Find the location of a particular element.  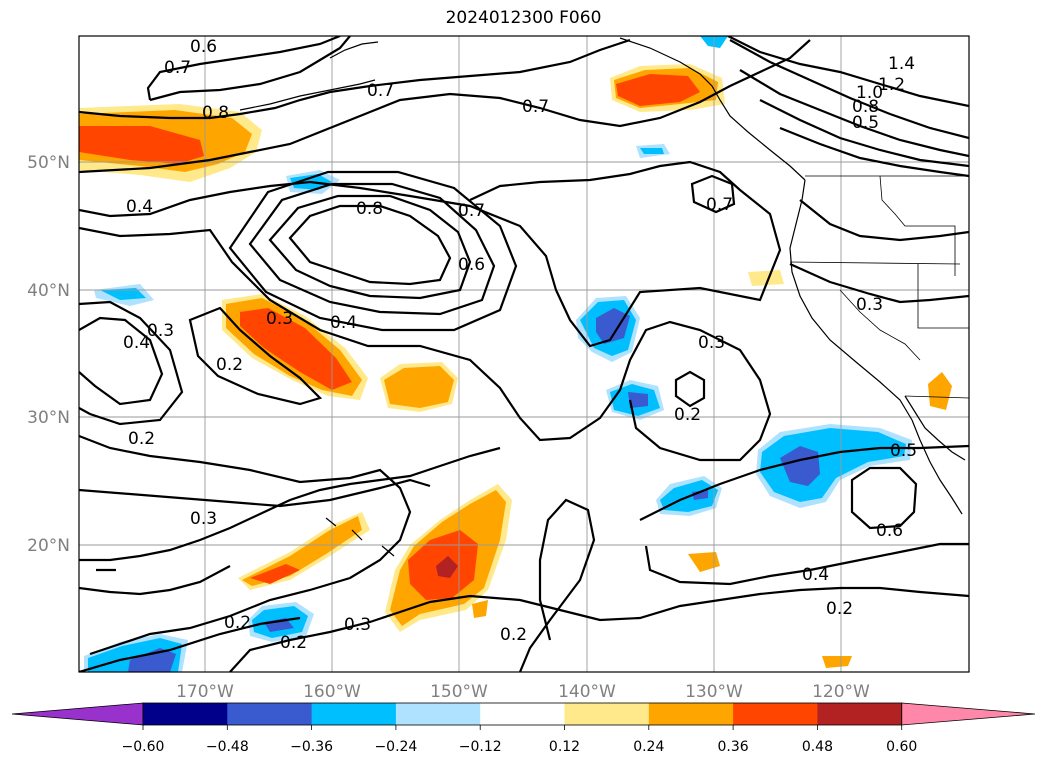

colorbar-tick-label: 0.12 is located at coordinates (564, 747).